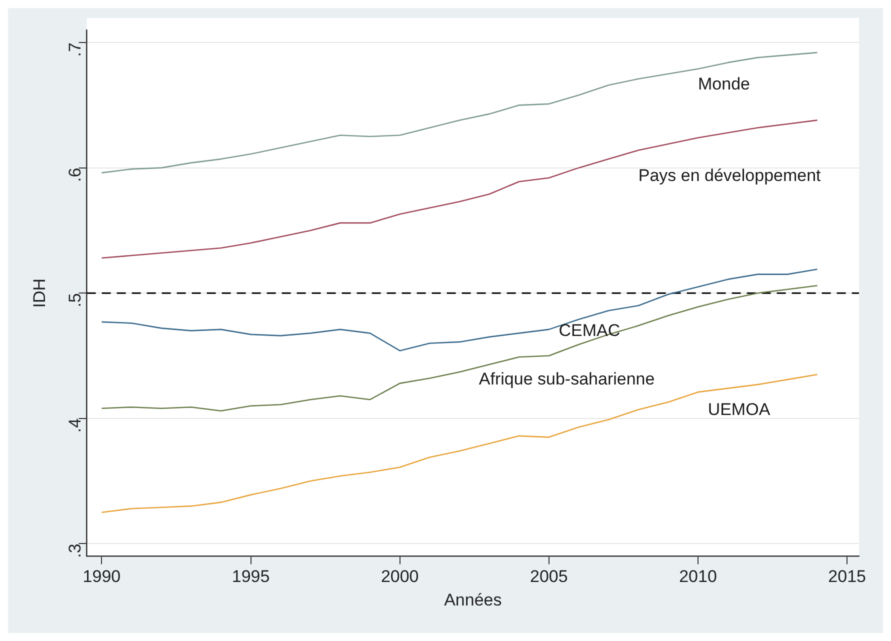  What do you see at coordinates (74, 551) in the screenshot?
I see `y-tick-label: .3` at bounding box center [74, 551].